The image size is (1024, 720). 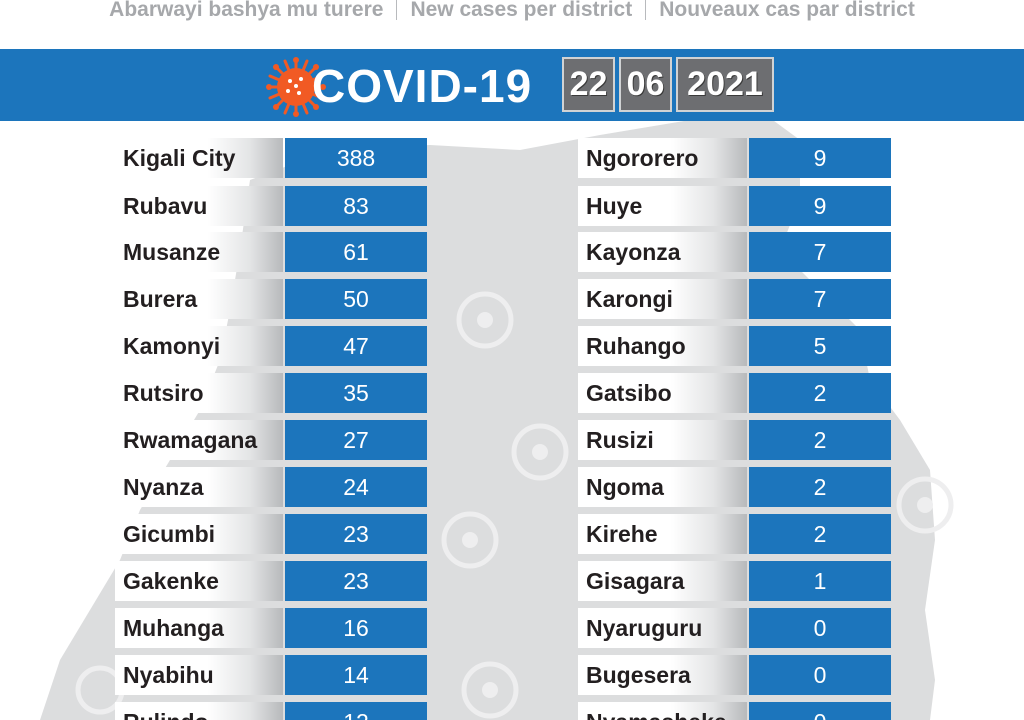 I want to click on district-name: Rusizi, so click(x=662, y=440).